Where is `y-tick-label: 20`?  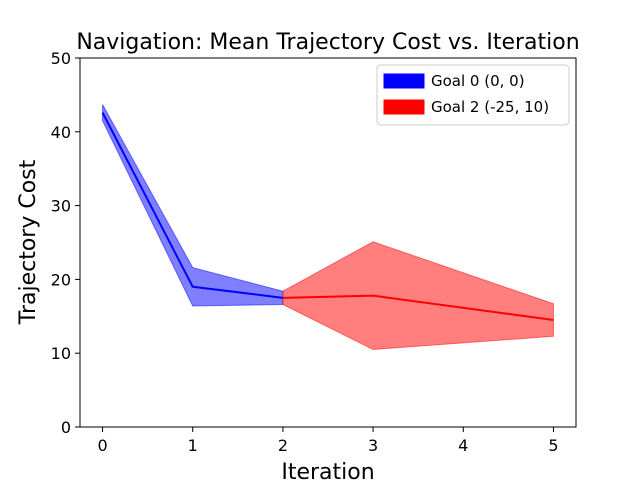 y-tick-label: 20 is located at coordinates (61, 279).